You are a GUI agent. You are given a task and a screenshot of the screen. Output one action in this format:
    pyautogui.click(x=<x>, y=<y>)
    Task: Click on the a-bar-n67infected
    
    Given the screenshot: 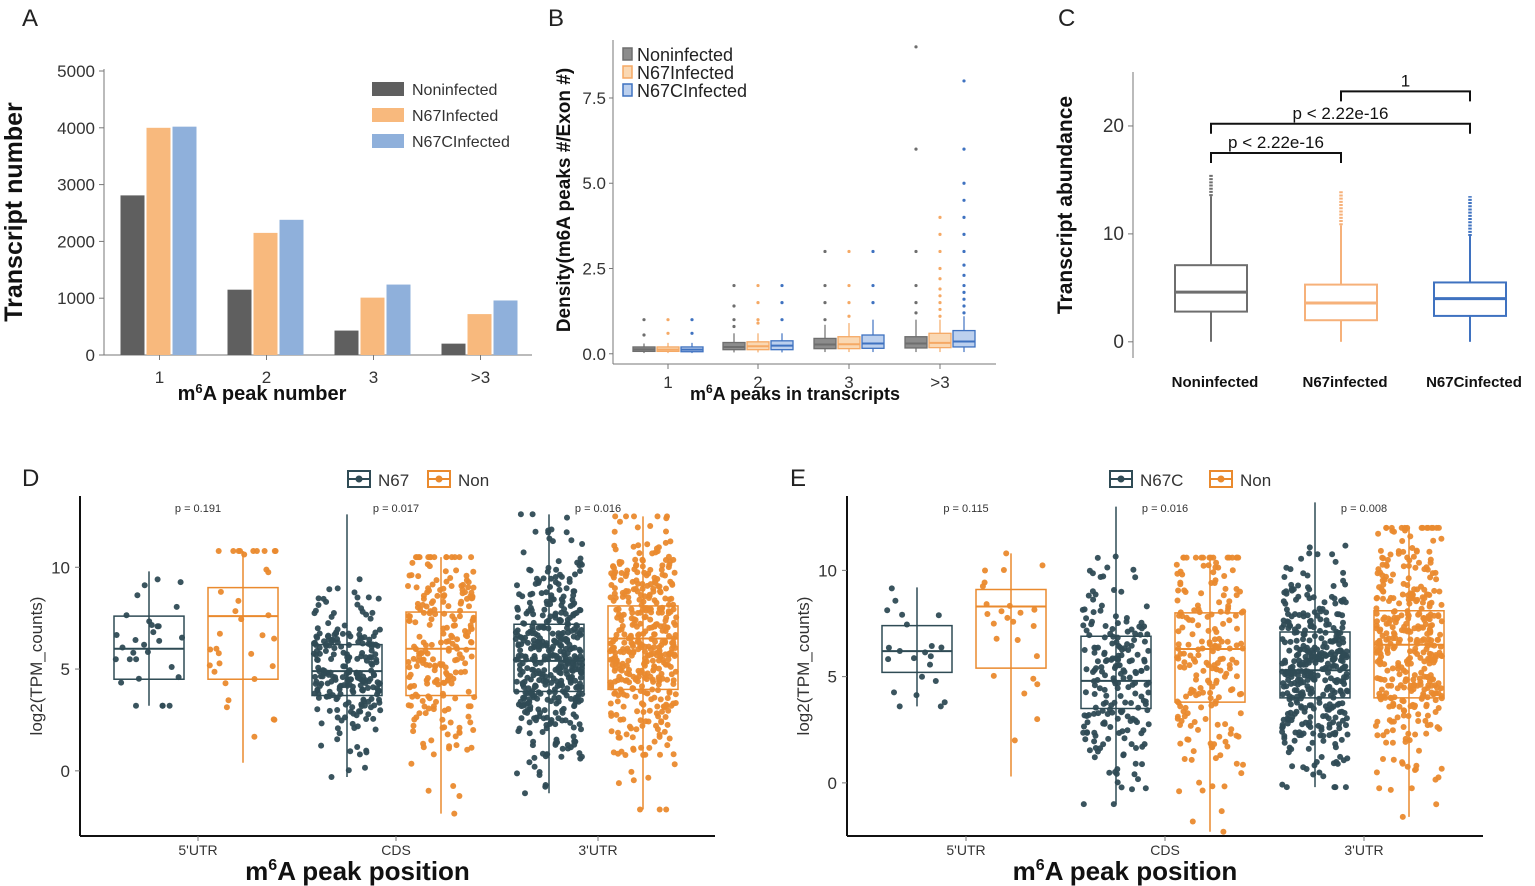 What is the action you would take?
    pyautogui.click(x=479, y=334)
    